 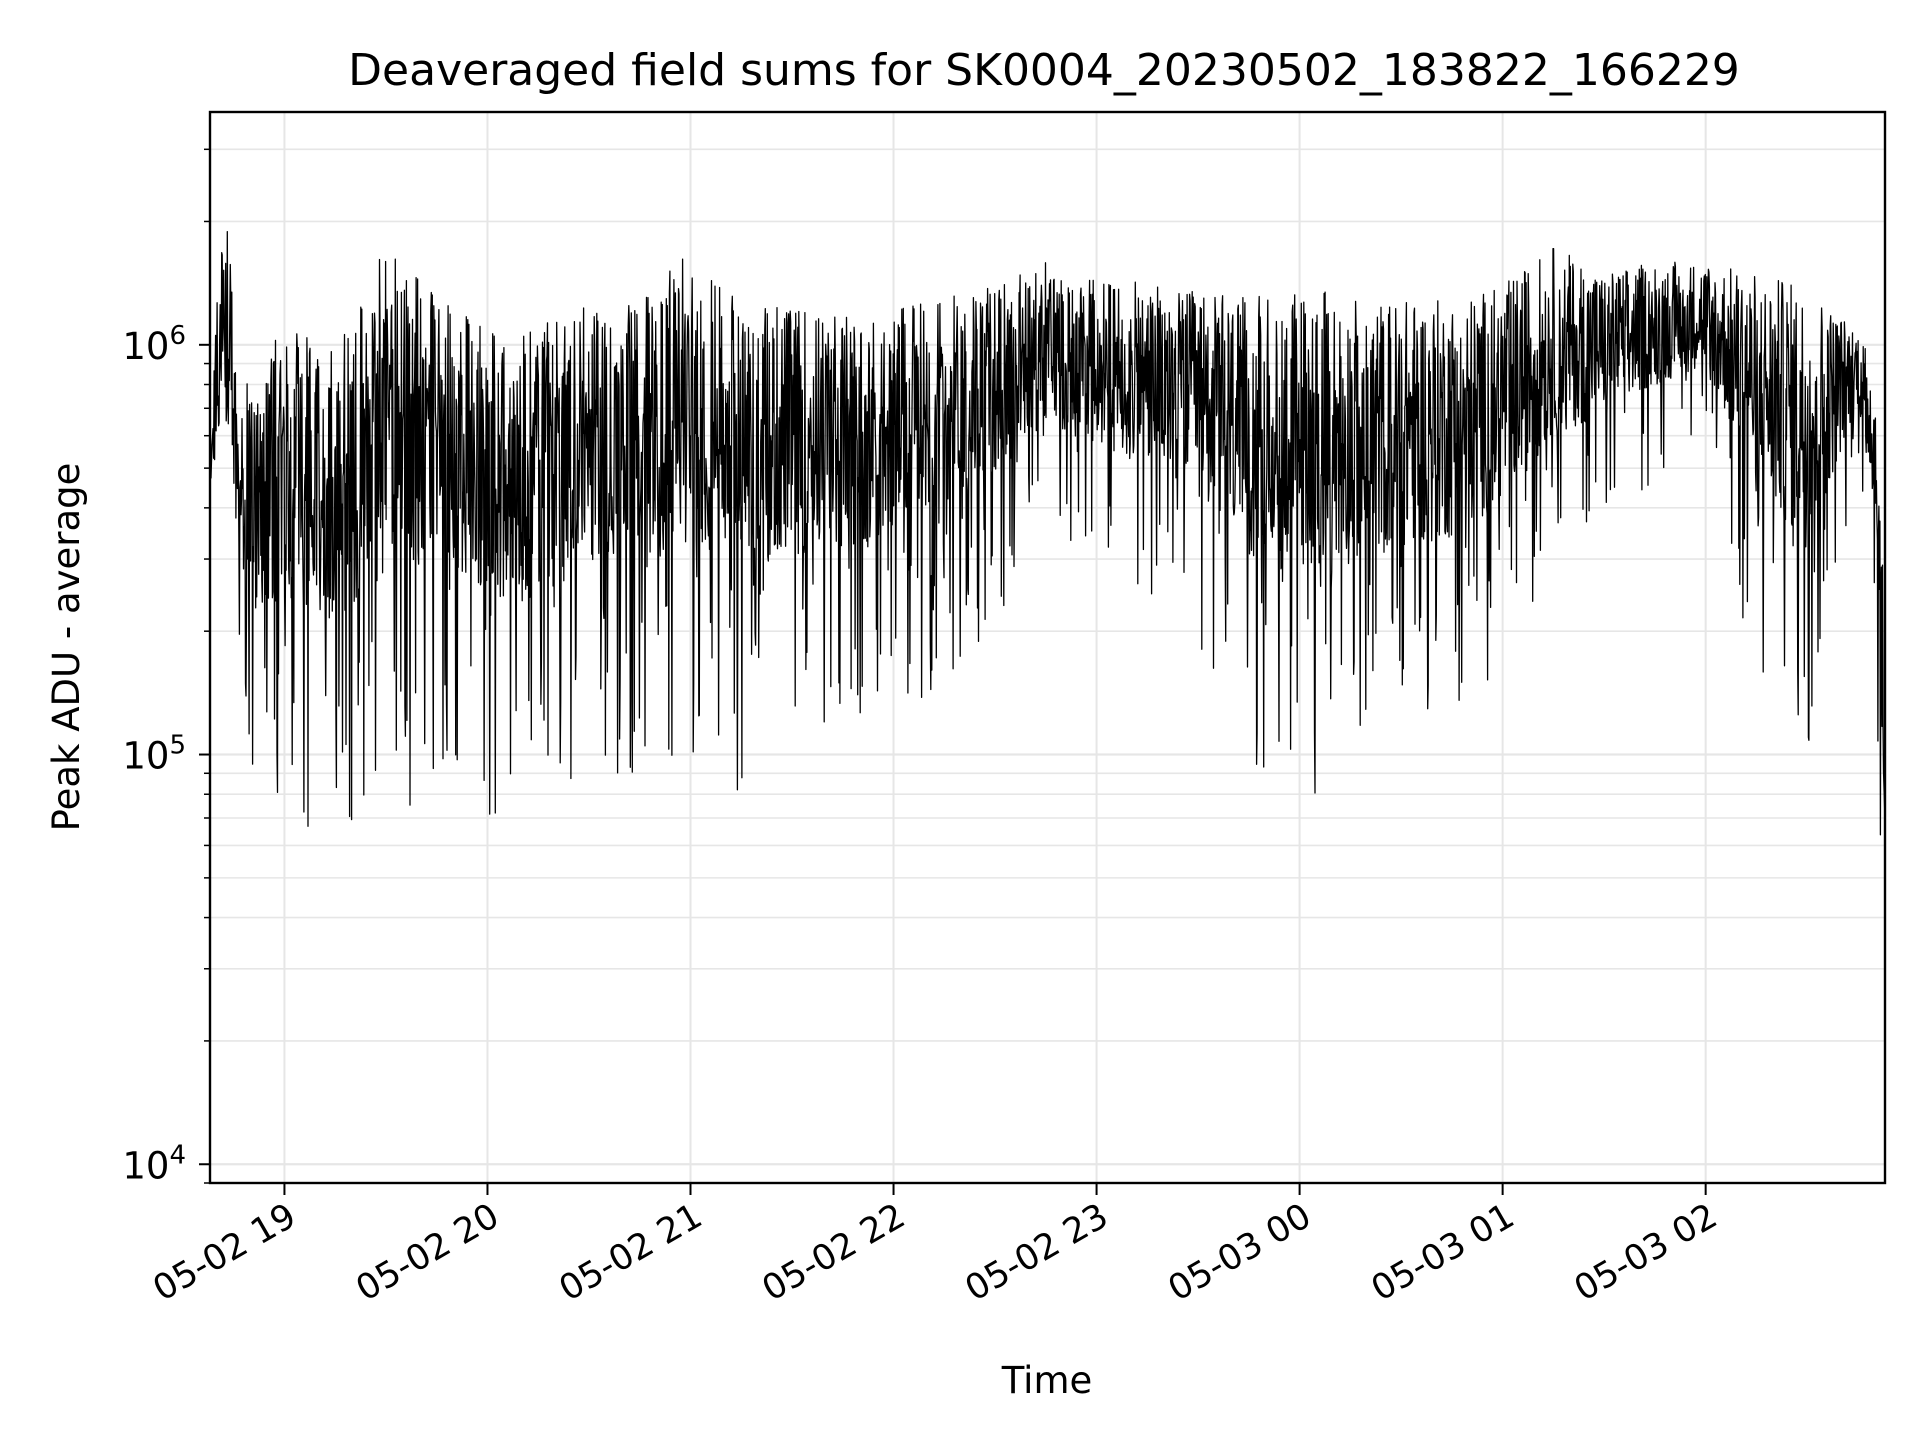 What do you see at coordinates (177, 746) in the screenshot?
I see `y-tick-exponent: 5` at bounding box center [177, 746].